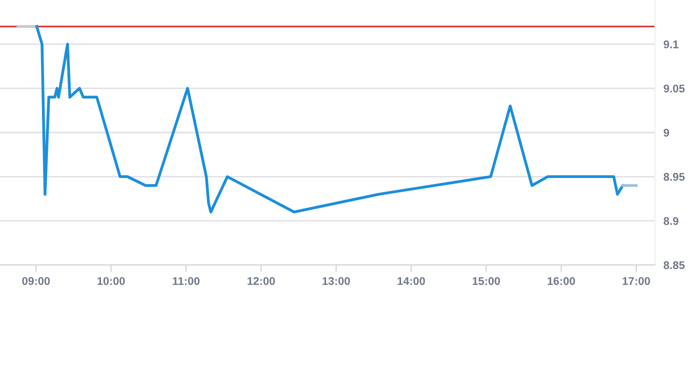 This screenshot has height=365, width=693. Describe the element at coordinates (486, 281) in the screenshot. I see `x-tick-label: 15:00` at that location.